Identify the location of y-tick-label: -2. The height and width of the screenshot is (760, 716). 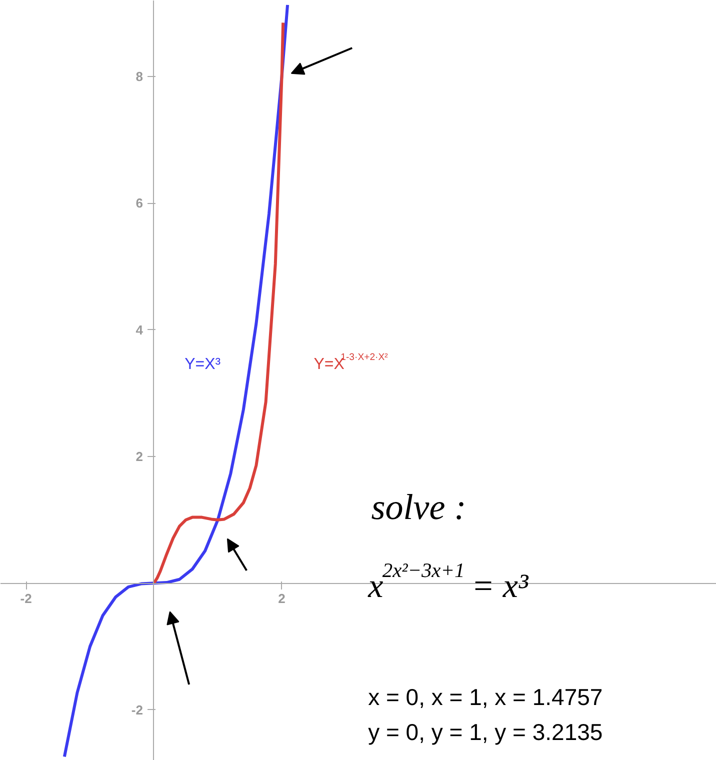
(137, 710).